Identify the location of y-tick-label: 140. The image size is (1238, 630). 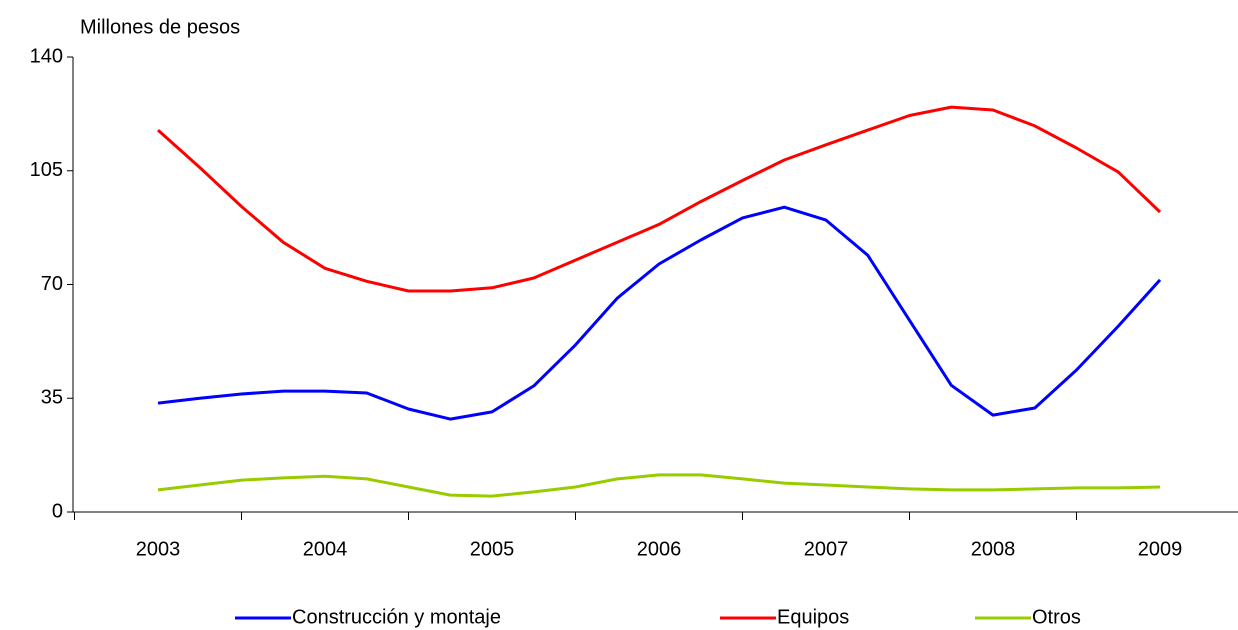
(46, 56).